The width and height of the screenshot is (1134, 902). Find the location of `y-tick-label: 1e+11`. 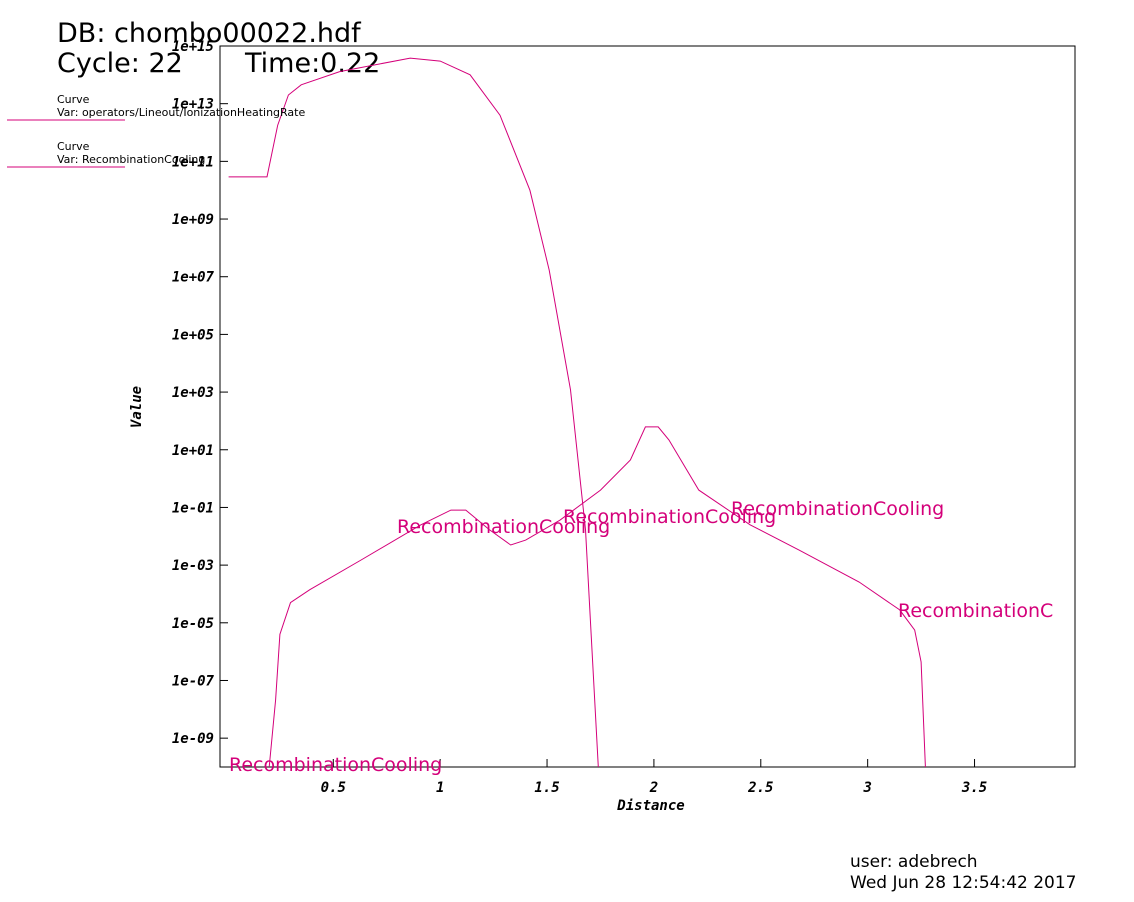

y-tick-label: 1e+11 is located at coordinates (193, 162).